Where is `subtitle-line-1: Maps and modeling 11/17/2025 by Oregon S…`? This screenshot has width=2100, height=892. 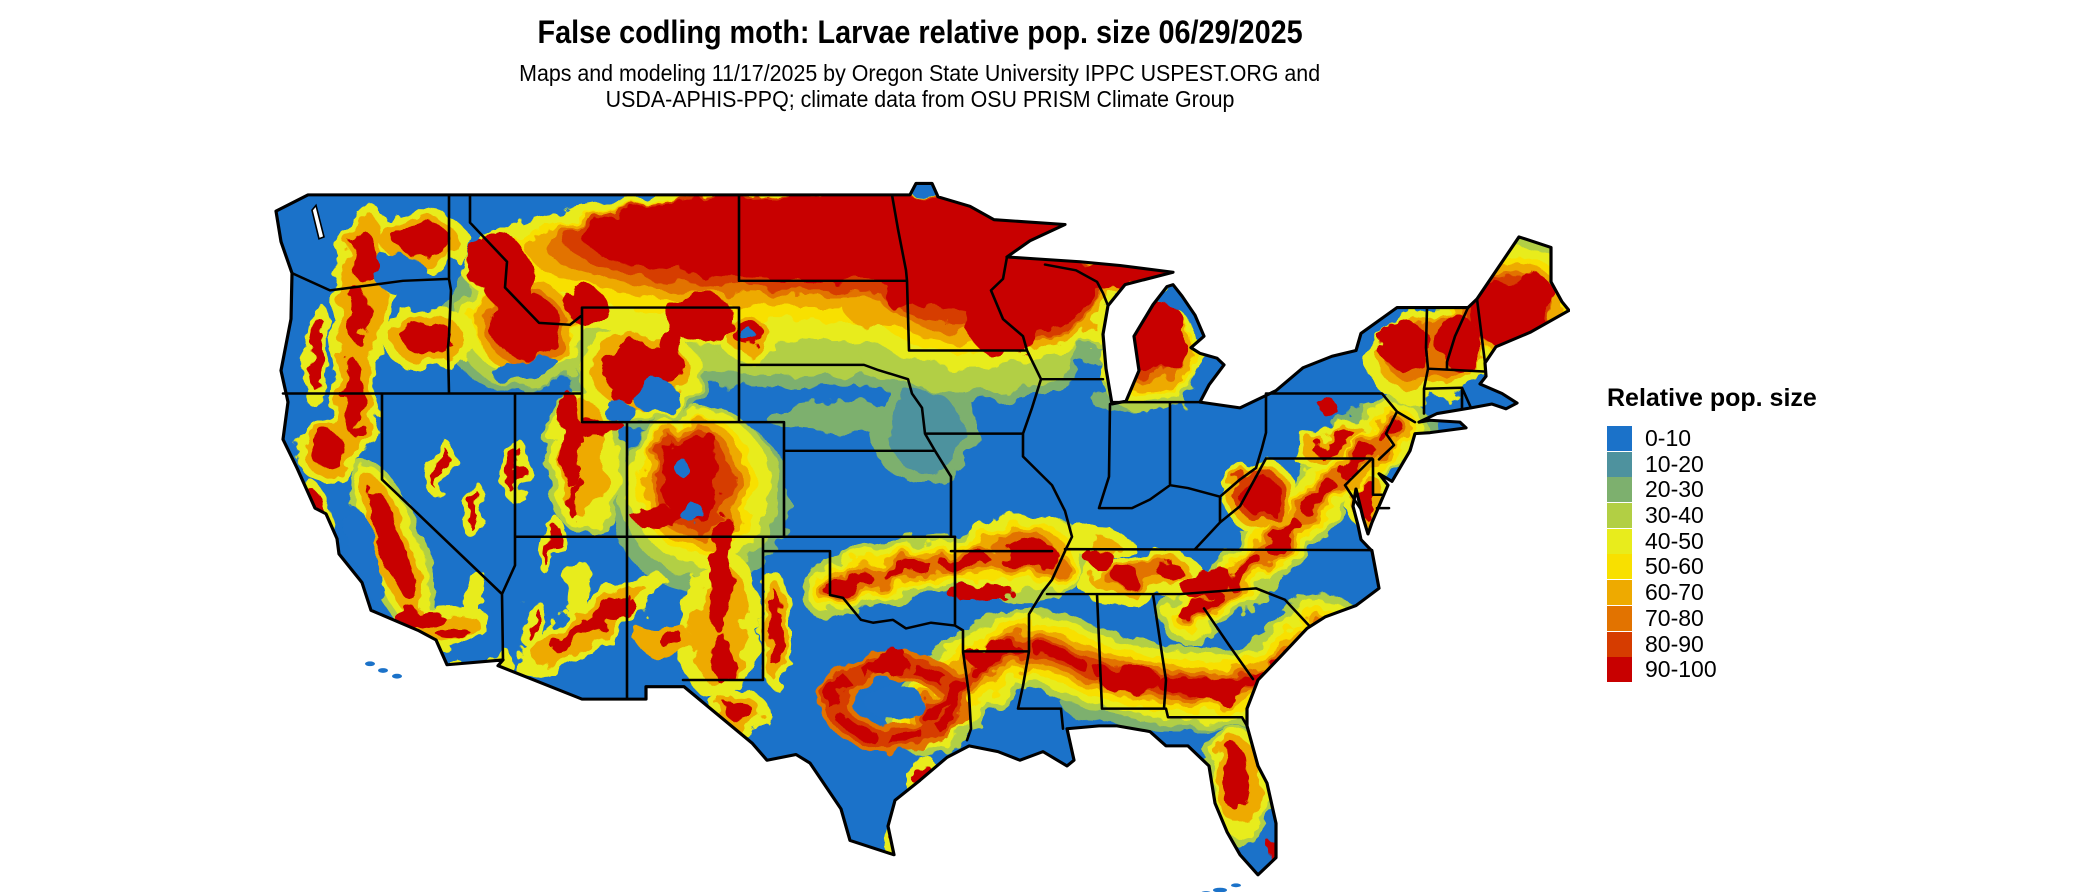 subtitle-line-1: Maps and modeling 11/17/2025 by Oregon S… is located at coordinates (920, 73).